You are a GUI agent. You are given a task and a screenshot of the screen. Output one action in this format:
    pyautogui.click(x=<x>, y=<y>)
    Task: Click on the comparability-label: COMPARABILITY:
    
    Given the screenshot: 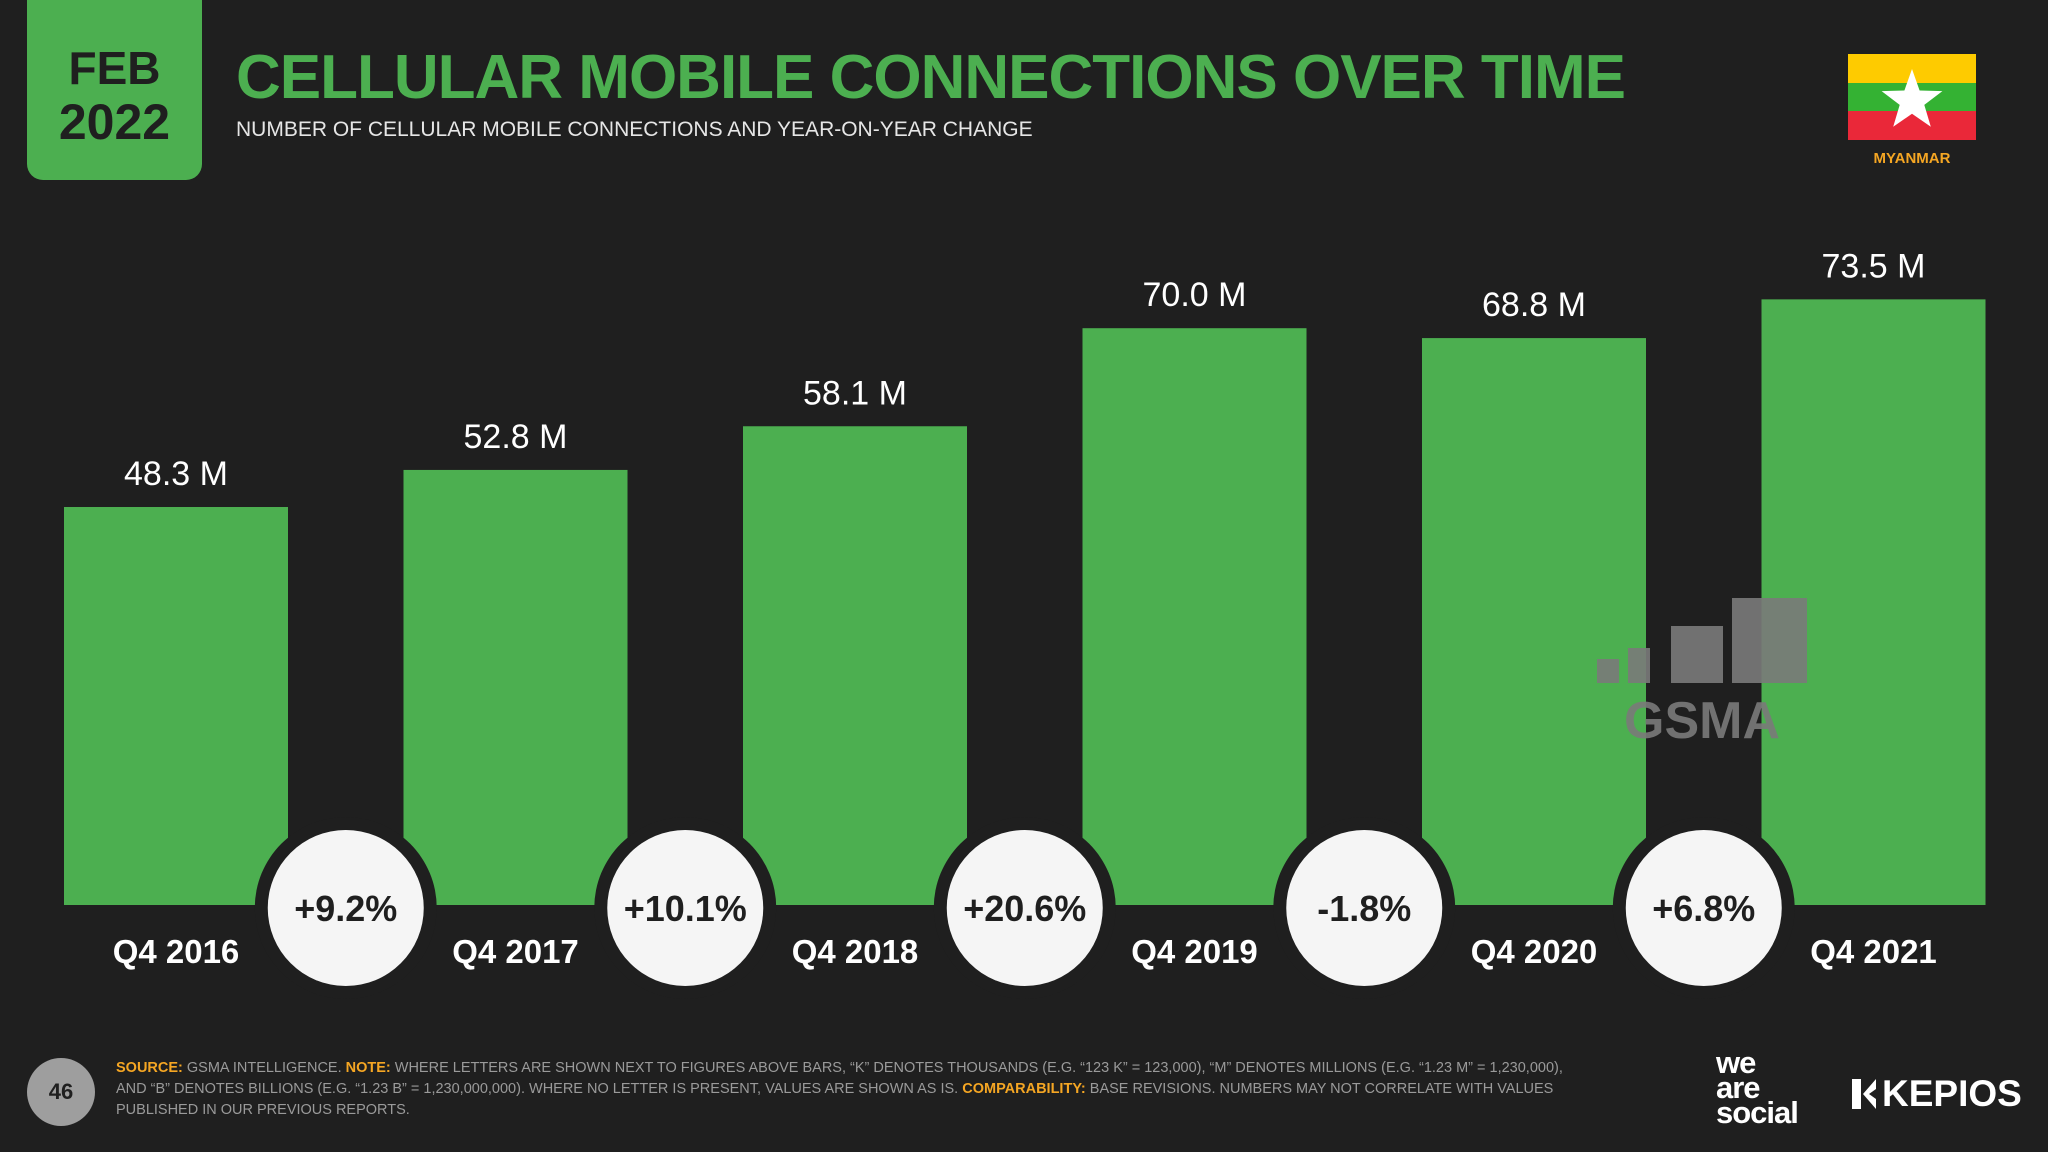 What is the action you would take?
    pyautogui.click(x=1024, y=1089)
    